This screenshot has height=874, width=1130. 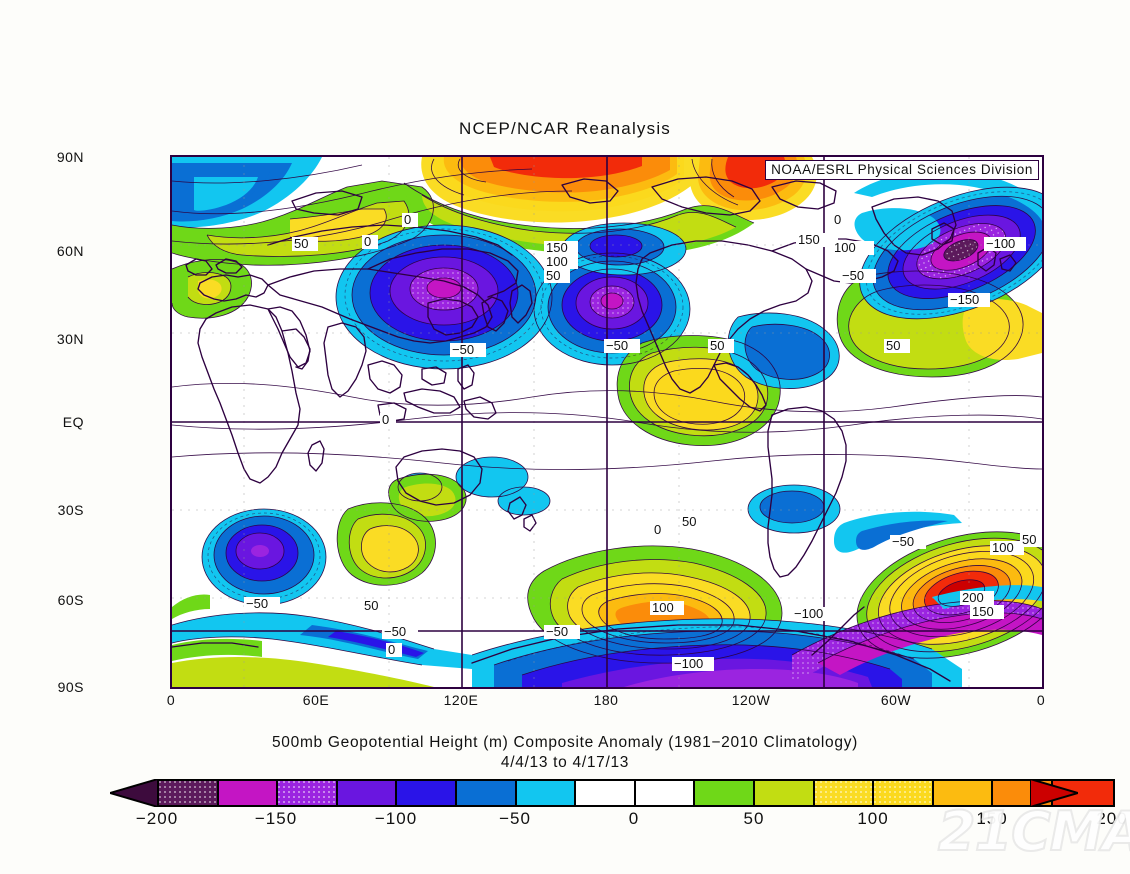 I want to click on colorbar-tick: −50, so click(x=515, y=818).